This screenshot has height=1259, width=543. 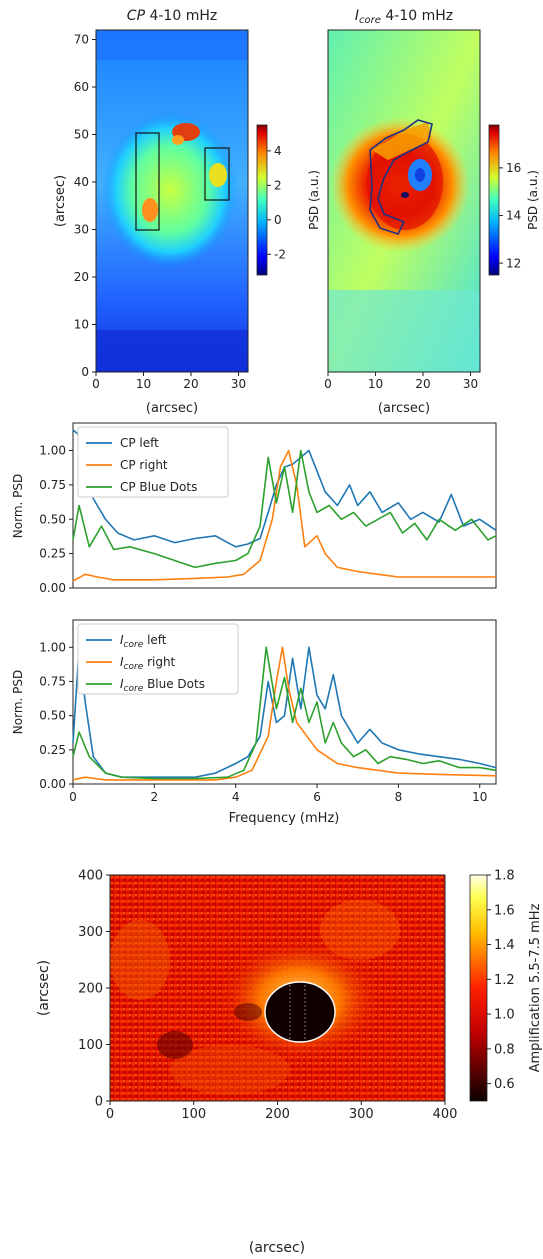 I want to click on amplification-colorbar-tick-label: 0.8, so click(x=504, y=1049).